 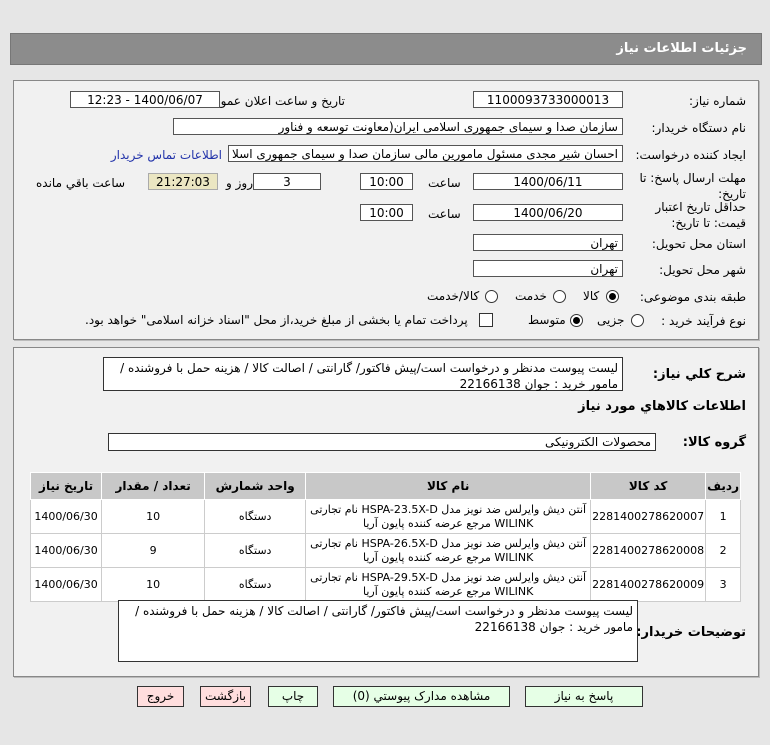 I want to click on deadline-time-field: 10:00, so click(x=386, y=181).